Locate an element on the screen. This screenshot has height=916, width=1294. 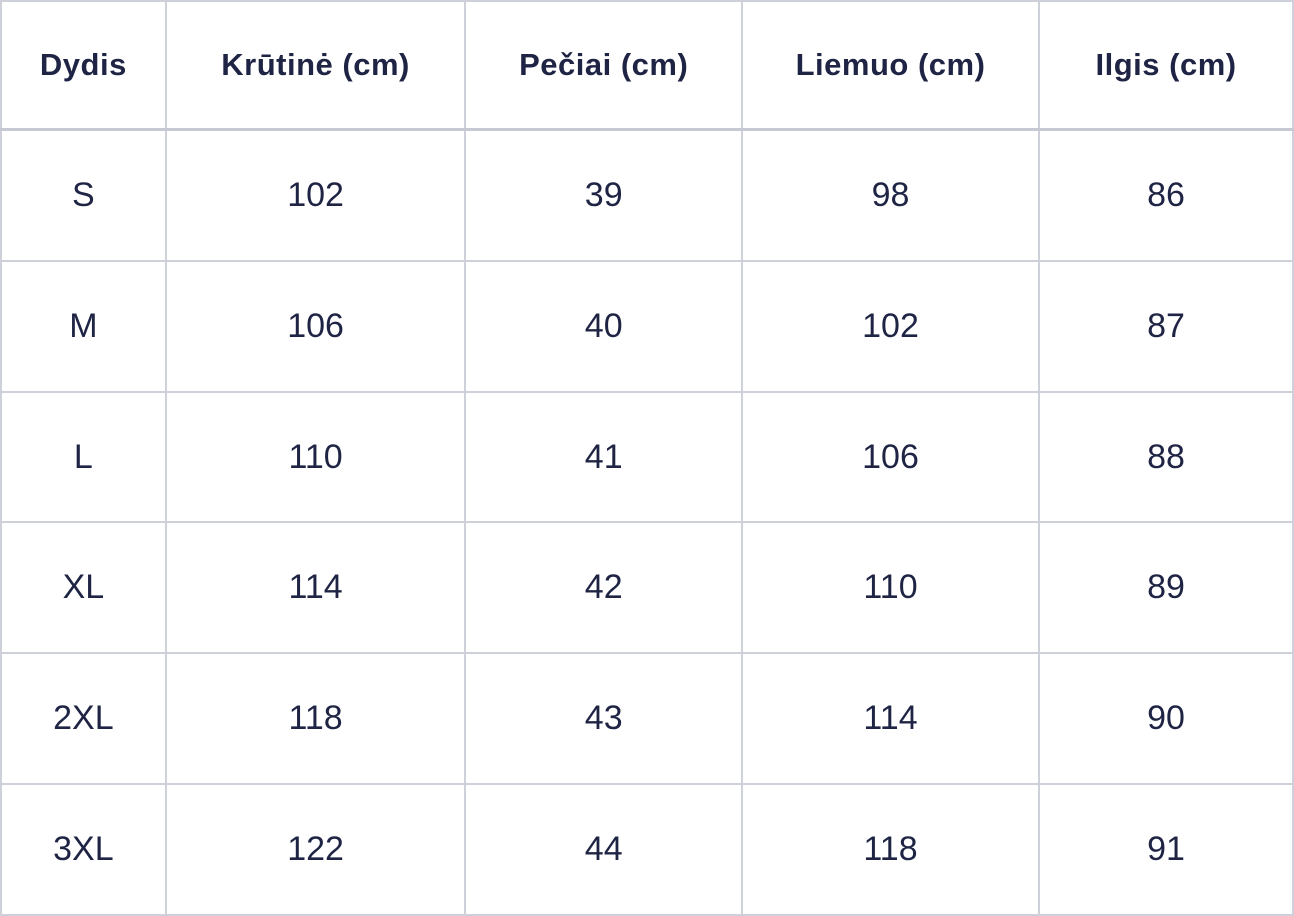
cell-length: 91 is located at coordinates (1166, 849).